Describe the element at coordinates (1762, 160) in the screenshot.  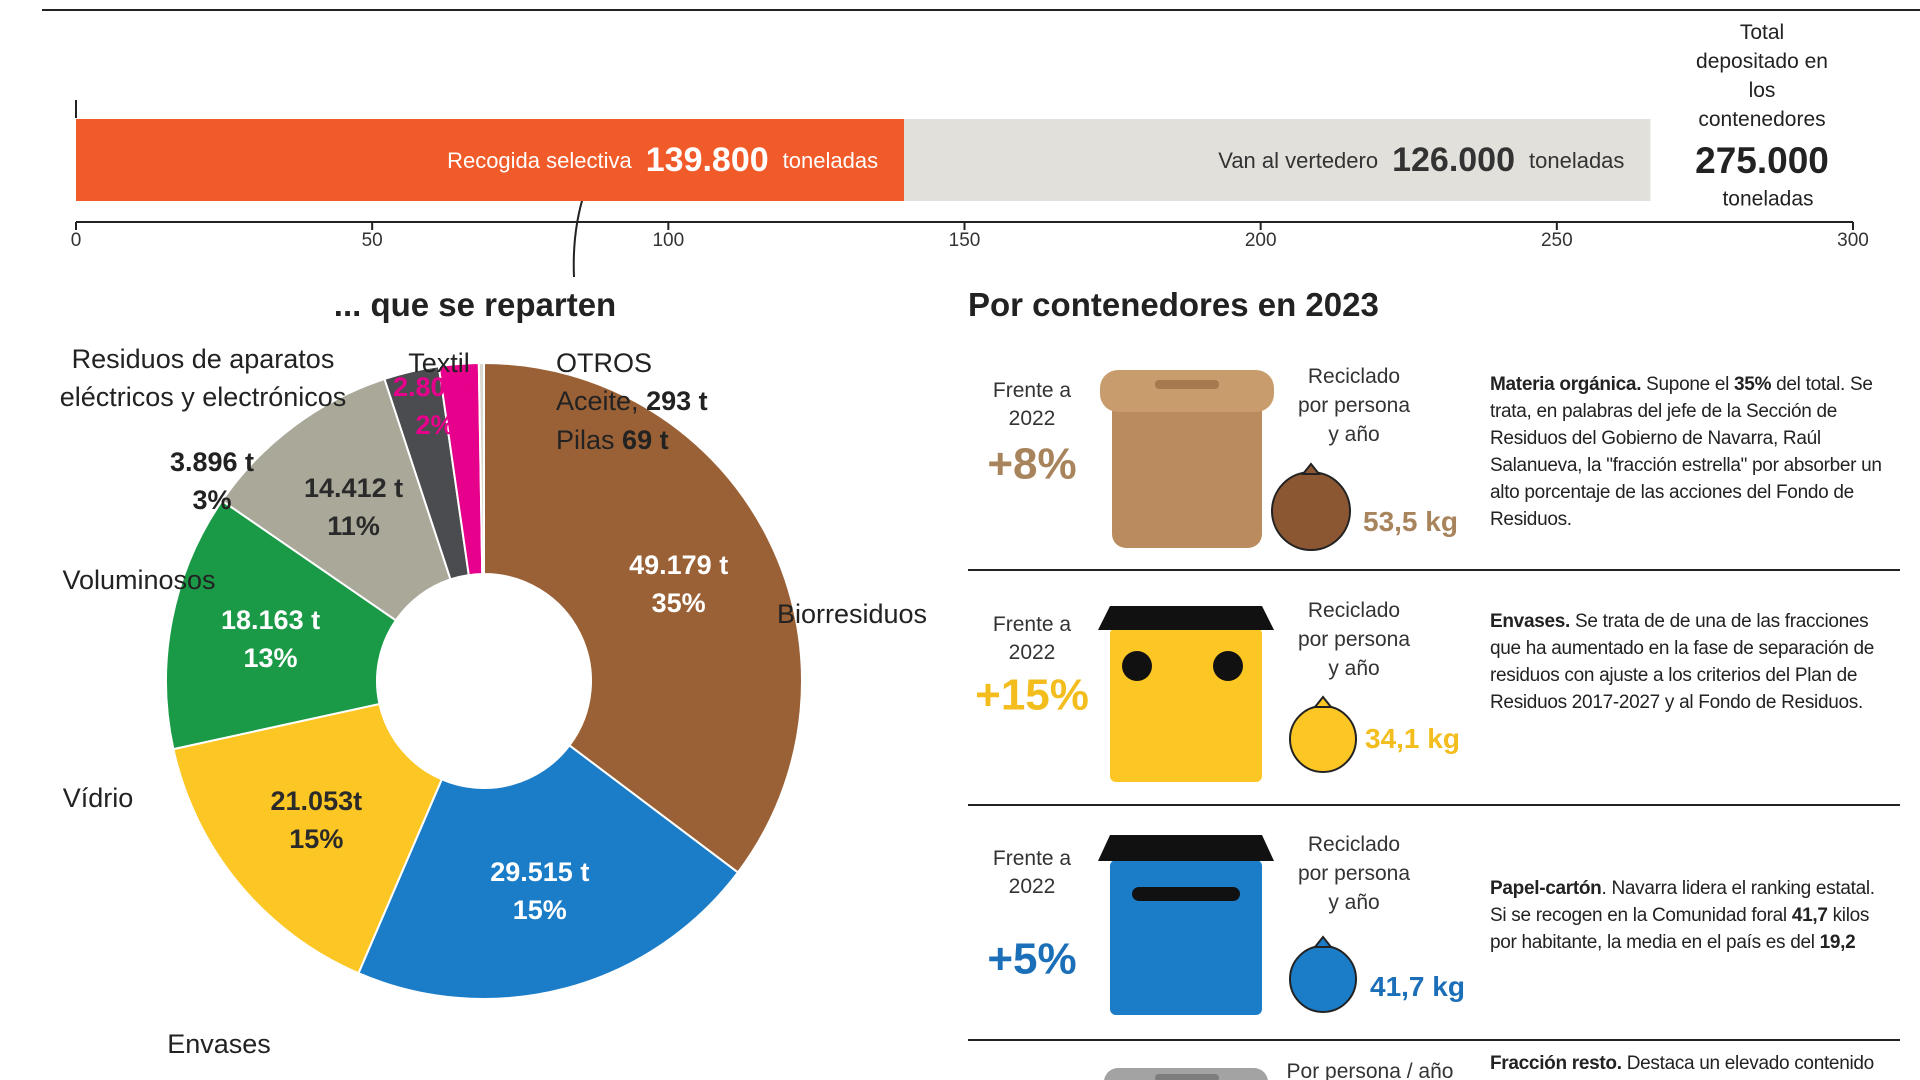
I see `total-value: 275.000` at that location.